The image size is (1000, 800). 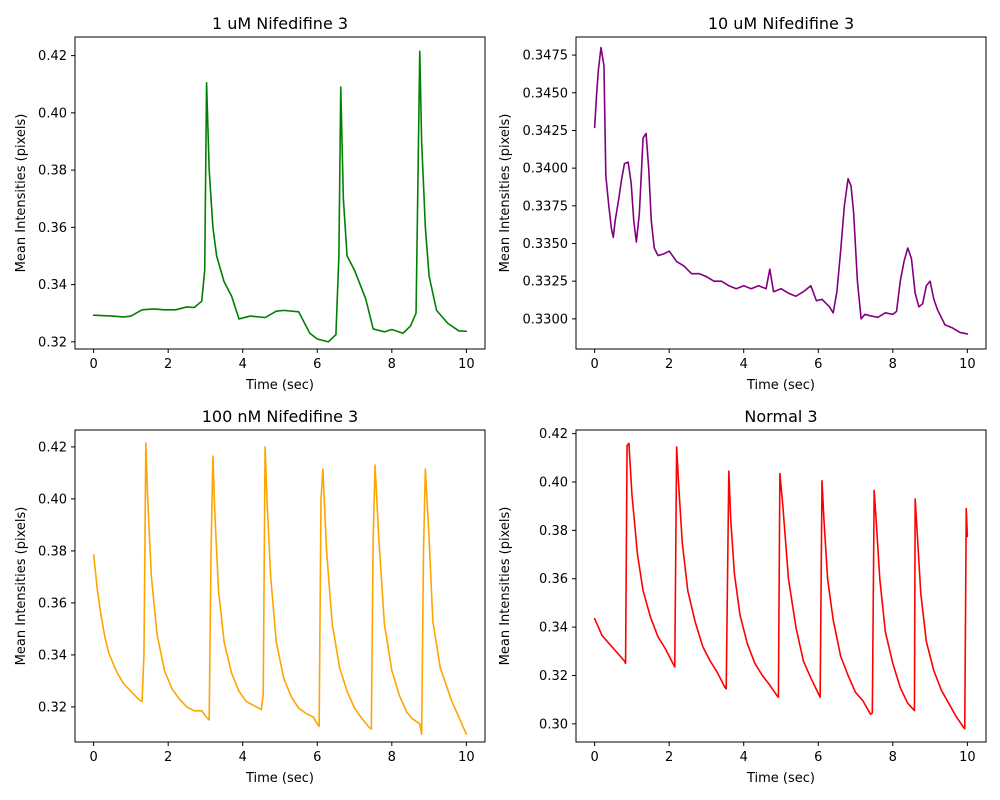 I want to click on y-tick-label: 0.3475, so click(x=546, y=56).